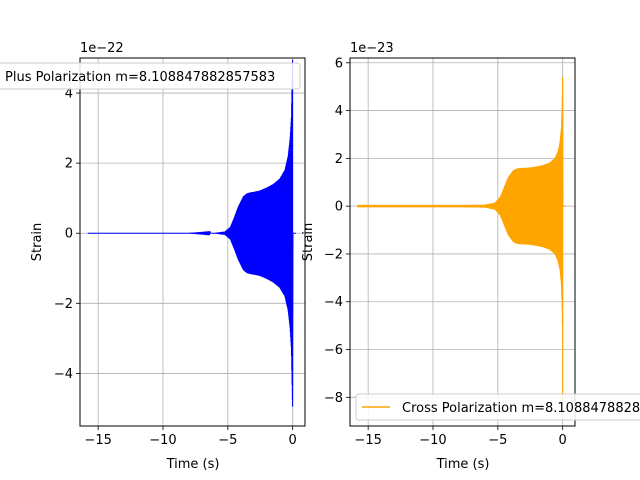  Describe the element at coordinates (333, 350) in the screenshot. I see `y-tick-label: −6` at that location.